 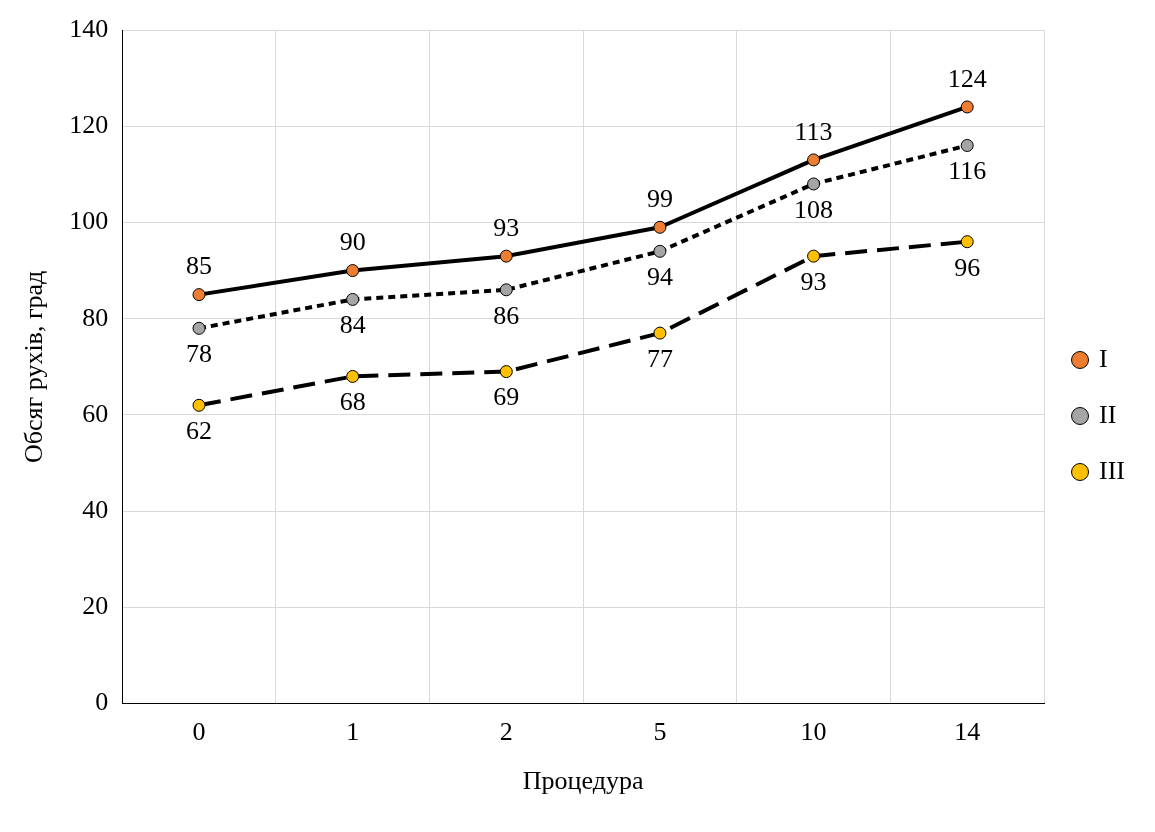 What do you see at coordinates (1103, 358) in the screenshot?
I see `legend-label: I` at bounding box center [1103, 358].